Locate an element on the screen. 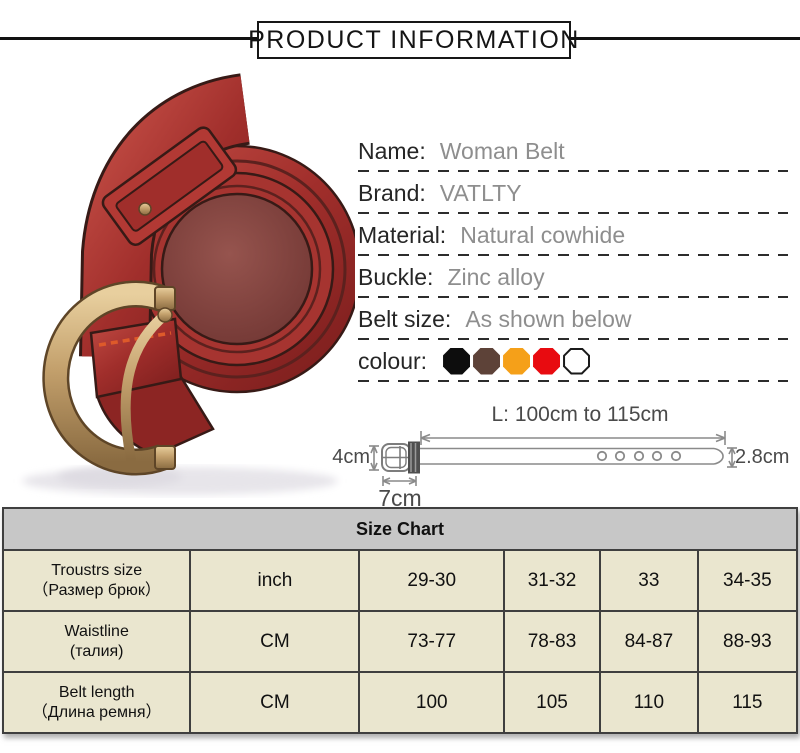 The image size is (800, 753). detail-row-material: Material: Natural cowhide is located at coordinates (575, 235).